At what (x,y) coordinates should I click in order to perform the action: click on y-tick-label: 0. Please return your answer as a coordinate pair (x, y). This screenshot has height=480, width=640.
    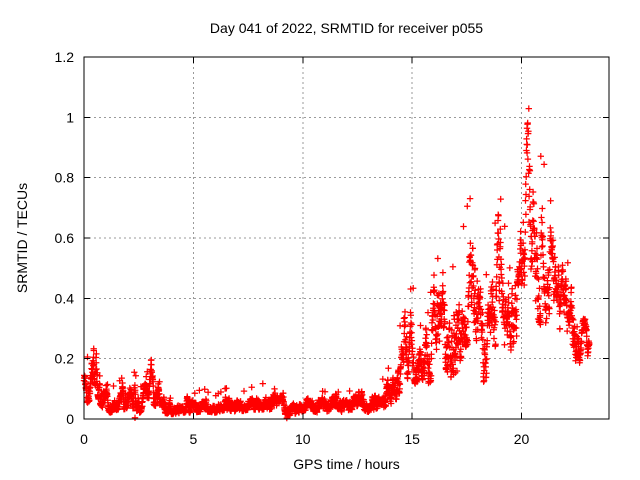
    Looking at the image, I should click on (70, 419).